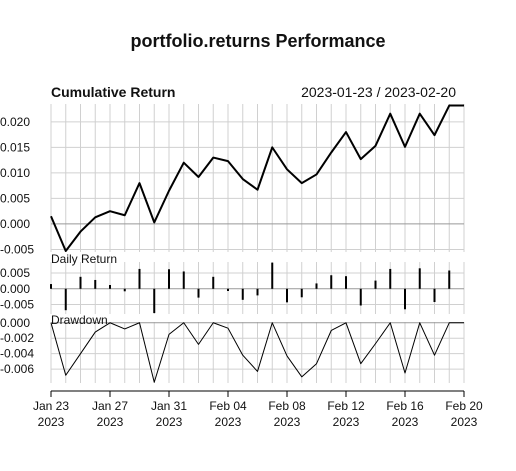 The height and width of the screenshot is (471, 516). What do you see at coordinates (232, 288) in the screenshot?
I see `daily-return-panel: -0.005 0.000 0.005` at bounding box center [232, 288].